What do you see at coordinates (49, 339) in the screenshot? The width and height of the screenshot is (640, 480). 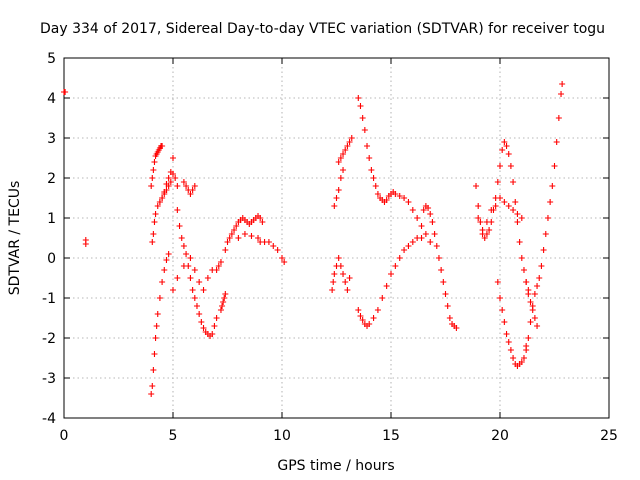 I see `y-tick-label: -2` at bounding box center [49, 339].